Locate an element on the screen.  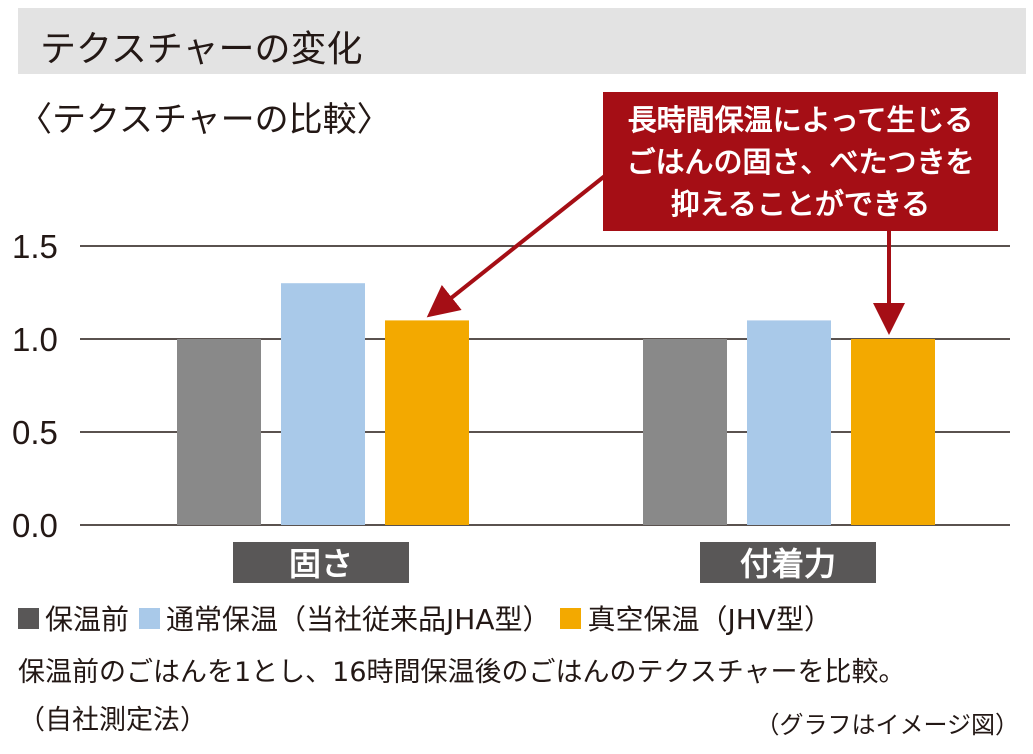
footnote-line-2: （自社測定法） is located at coordinates (112, 720).